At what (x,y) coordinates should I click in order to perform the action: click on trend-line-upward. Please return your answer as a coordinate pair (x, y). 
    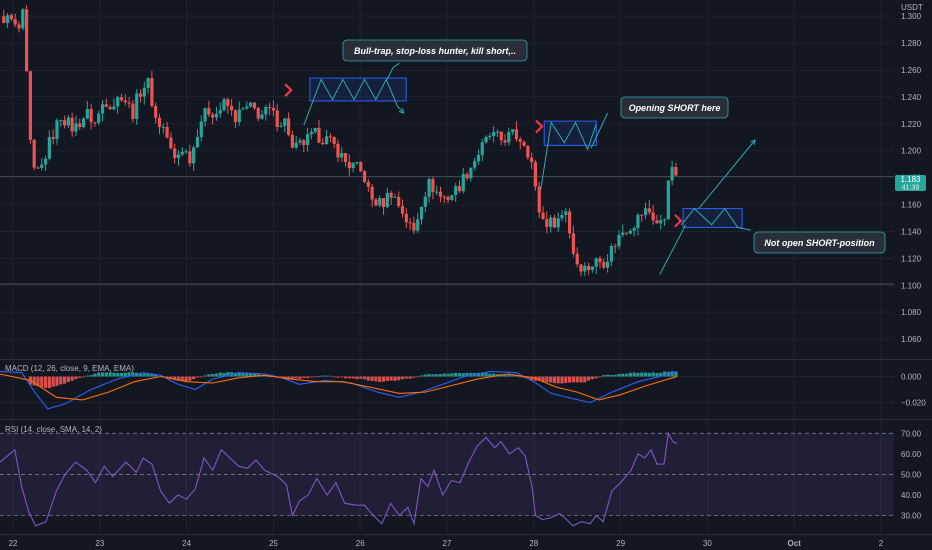
    Looking at the image, I should click on (727, 174).